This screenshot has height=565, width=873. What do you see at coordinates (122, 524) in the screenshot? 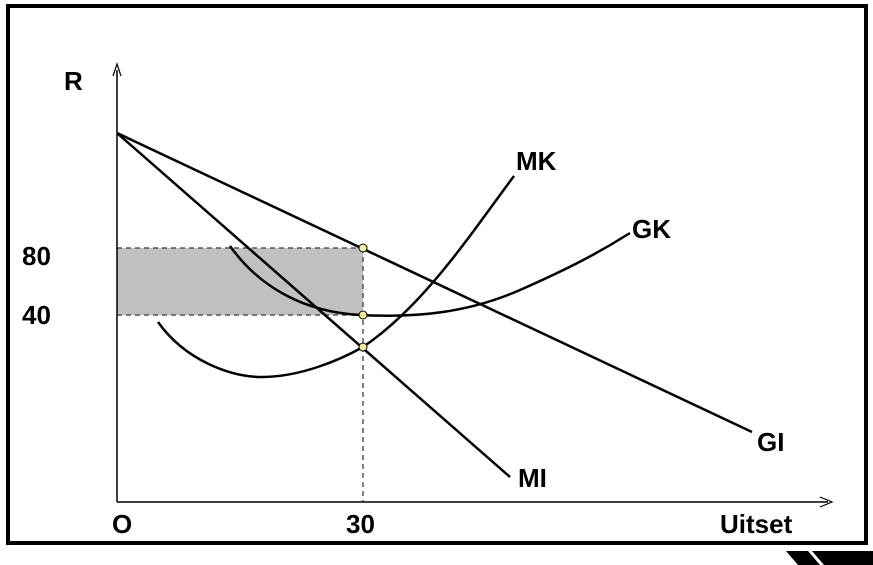
I see `origin-label: O` at bounding box center [122, 524].